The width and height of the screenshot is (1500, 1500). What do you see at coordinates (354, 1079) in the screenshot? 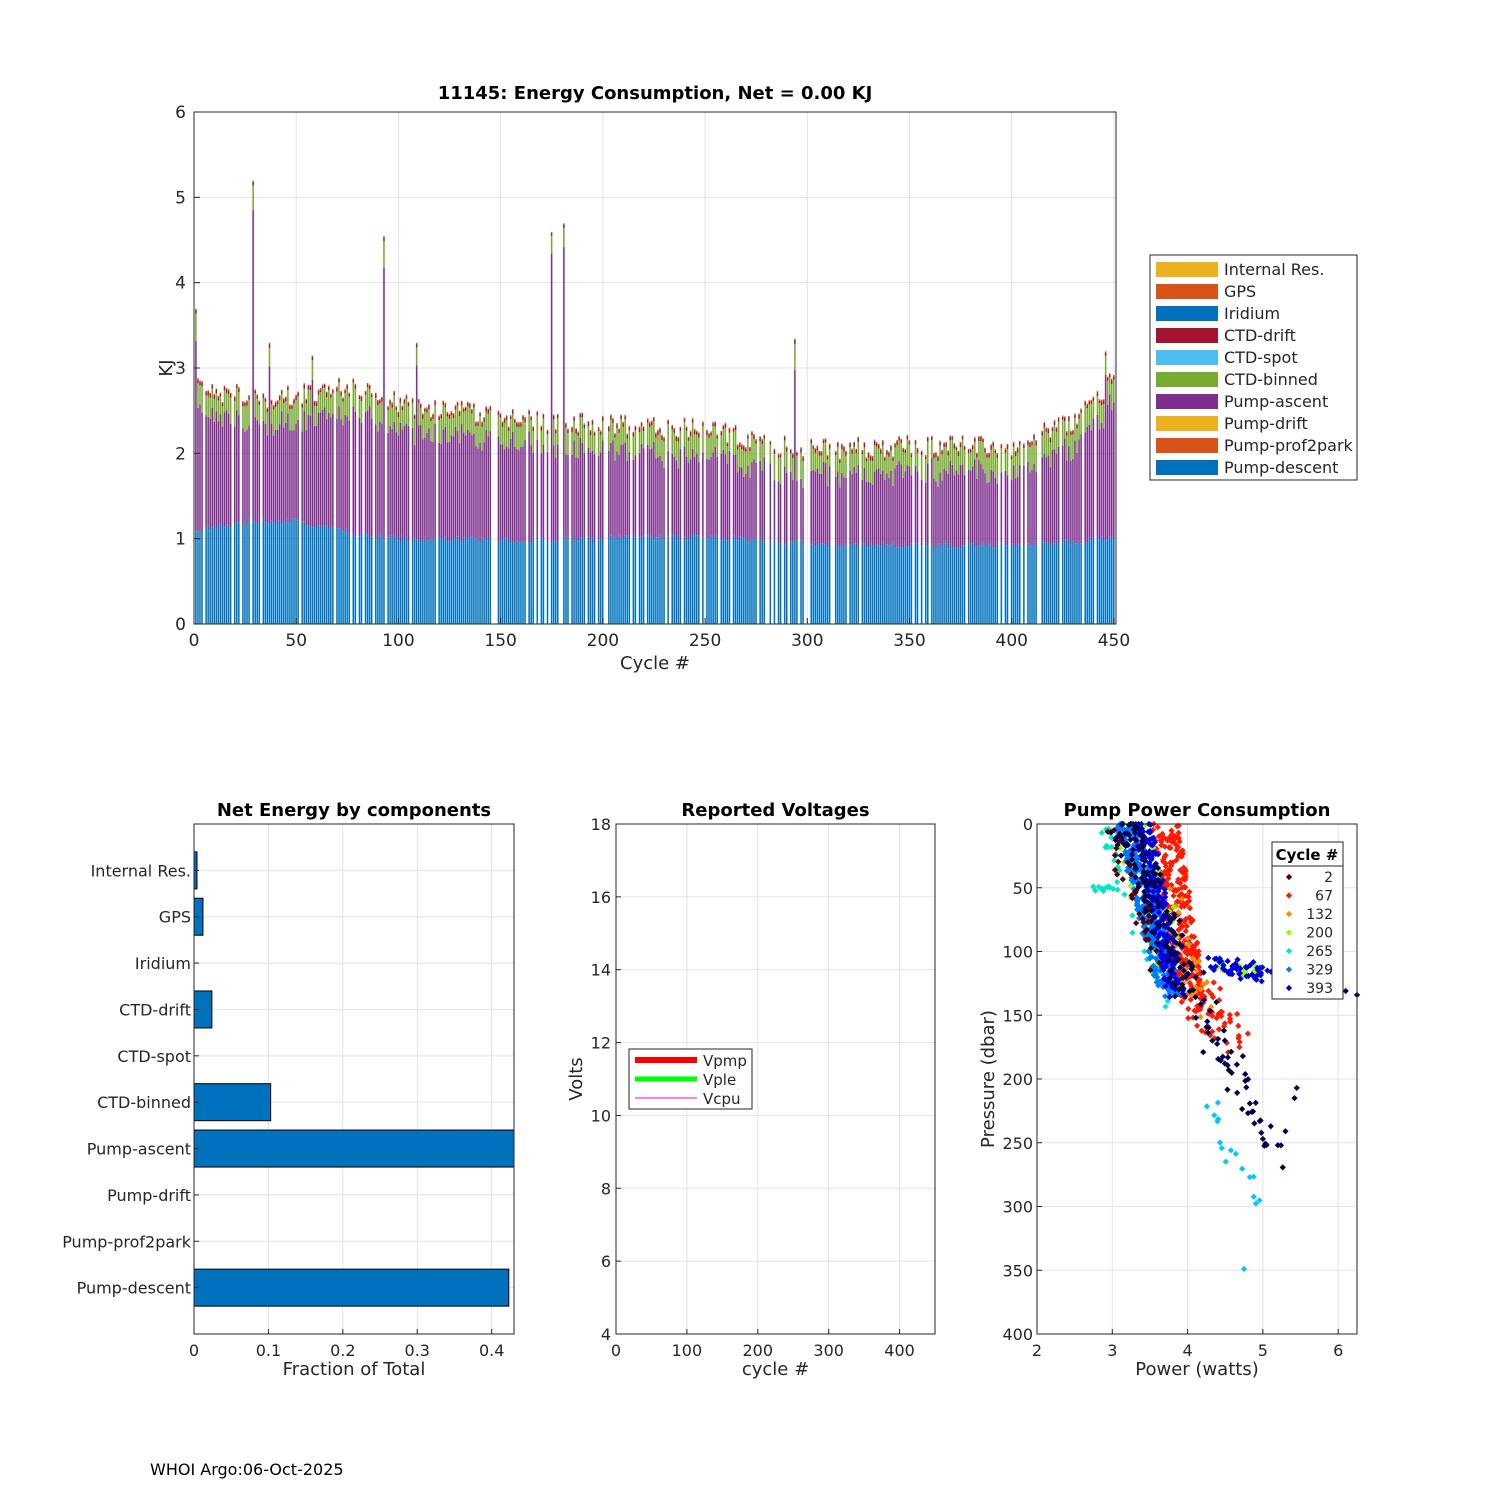
I see `components-axes-box` at bounding box center [354, 1079].